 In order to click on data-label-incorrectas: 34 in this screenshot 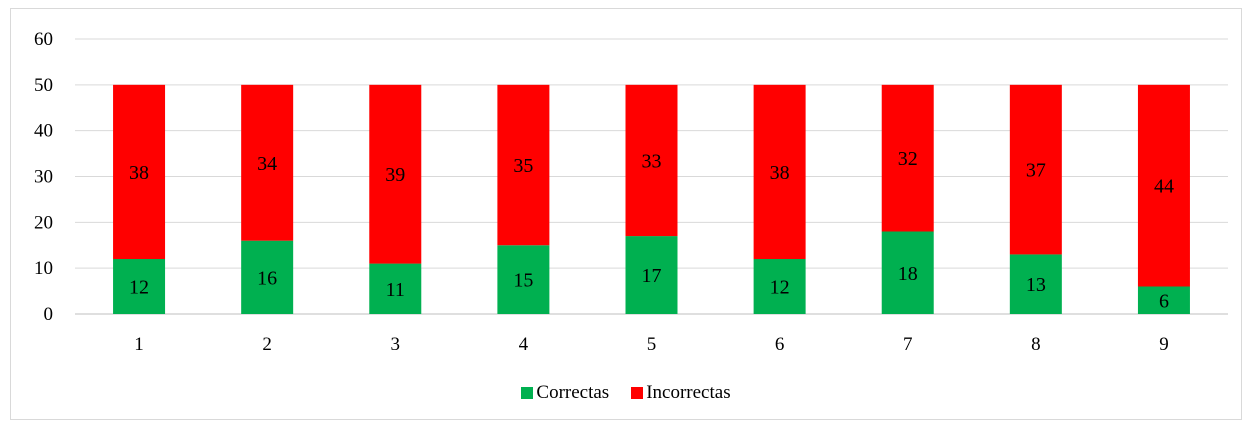, I will do `click(267, 164)`.